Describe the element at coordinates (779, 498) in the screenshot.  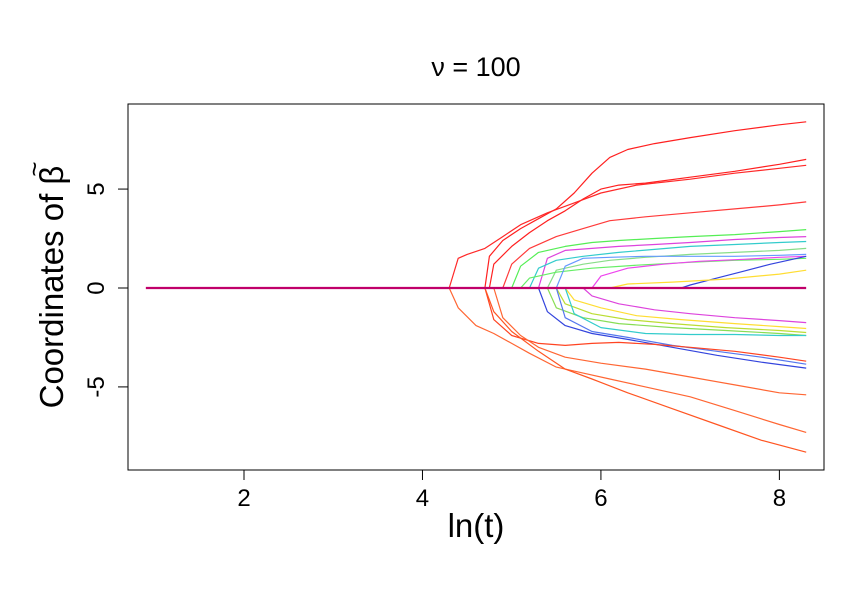
I see `x-tick-label: 8` at that location.